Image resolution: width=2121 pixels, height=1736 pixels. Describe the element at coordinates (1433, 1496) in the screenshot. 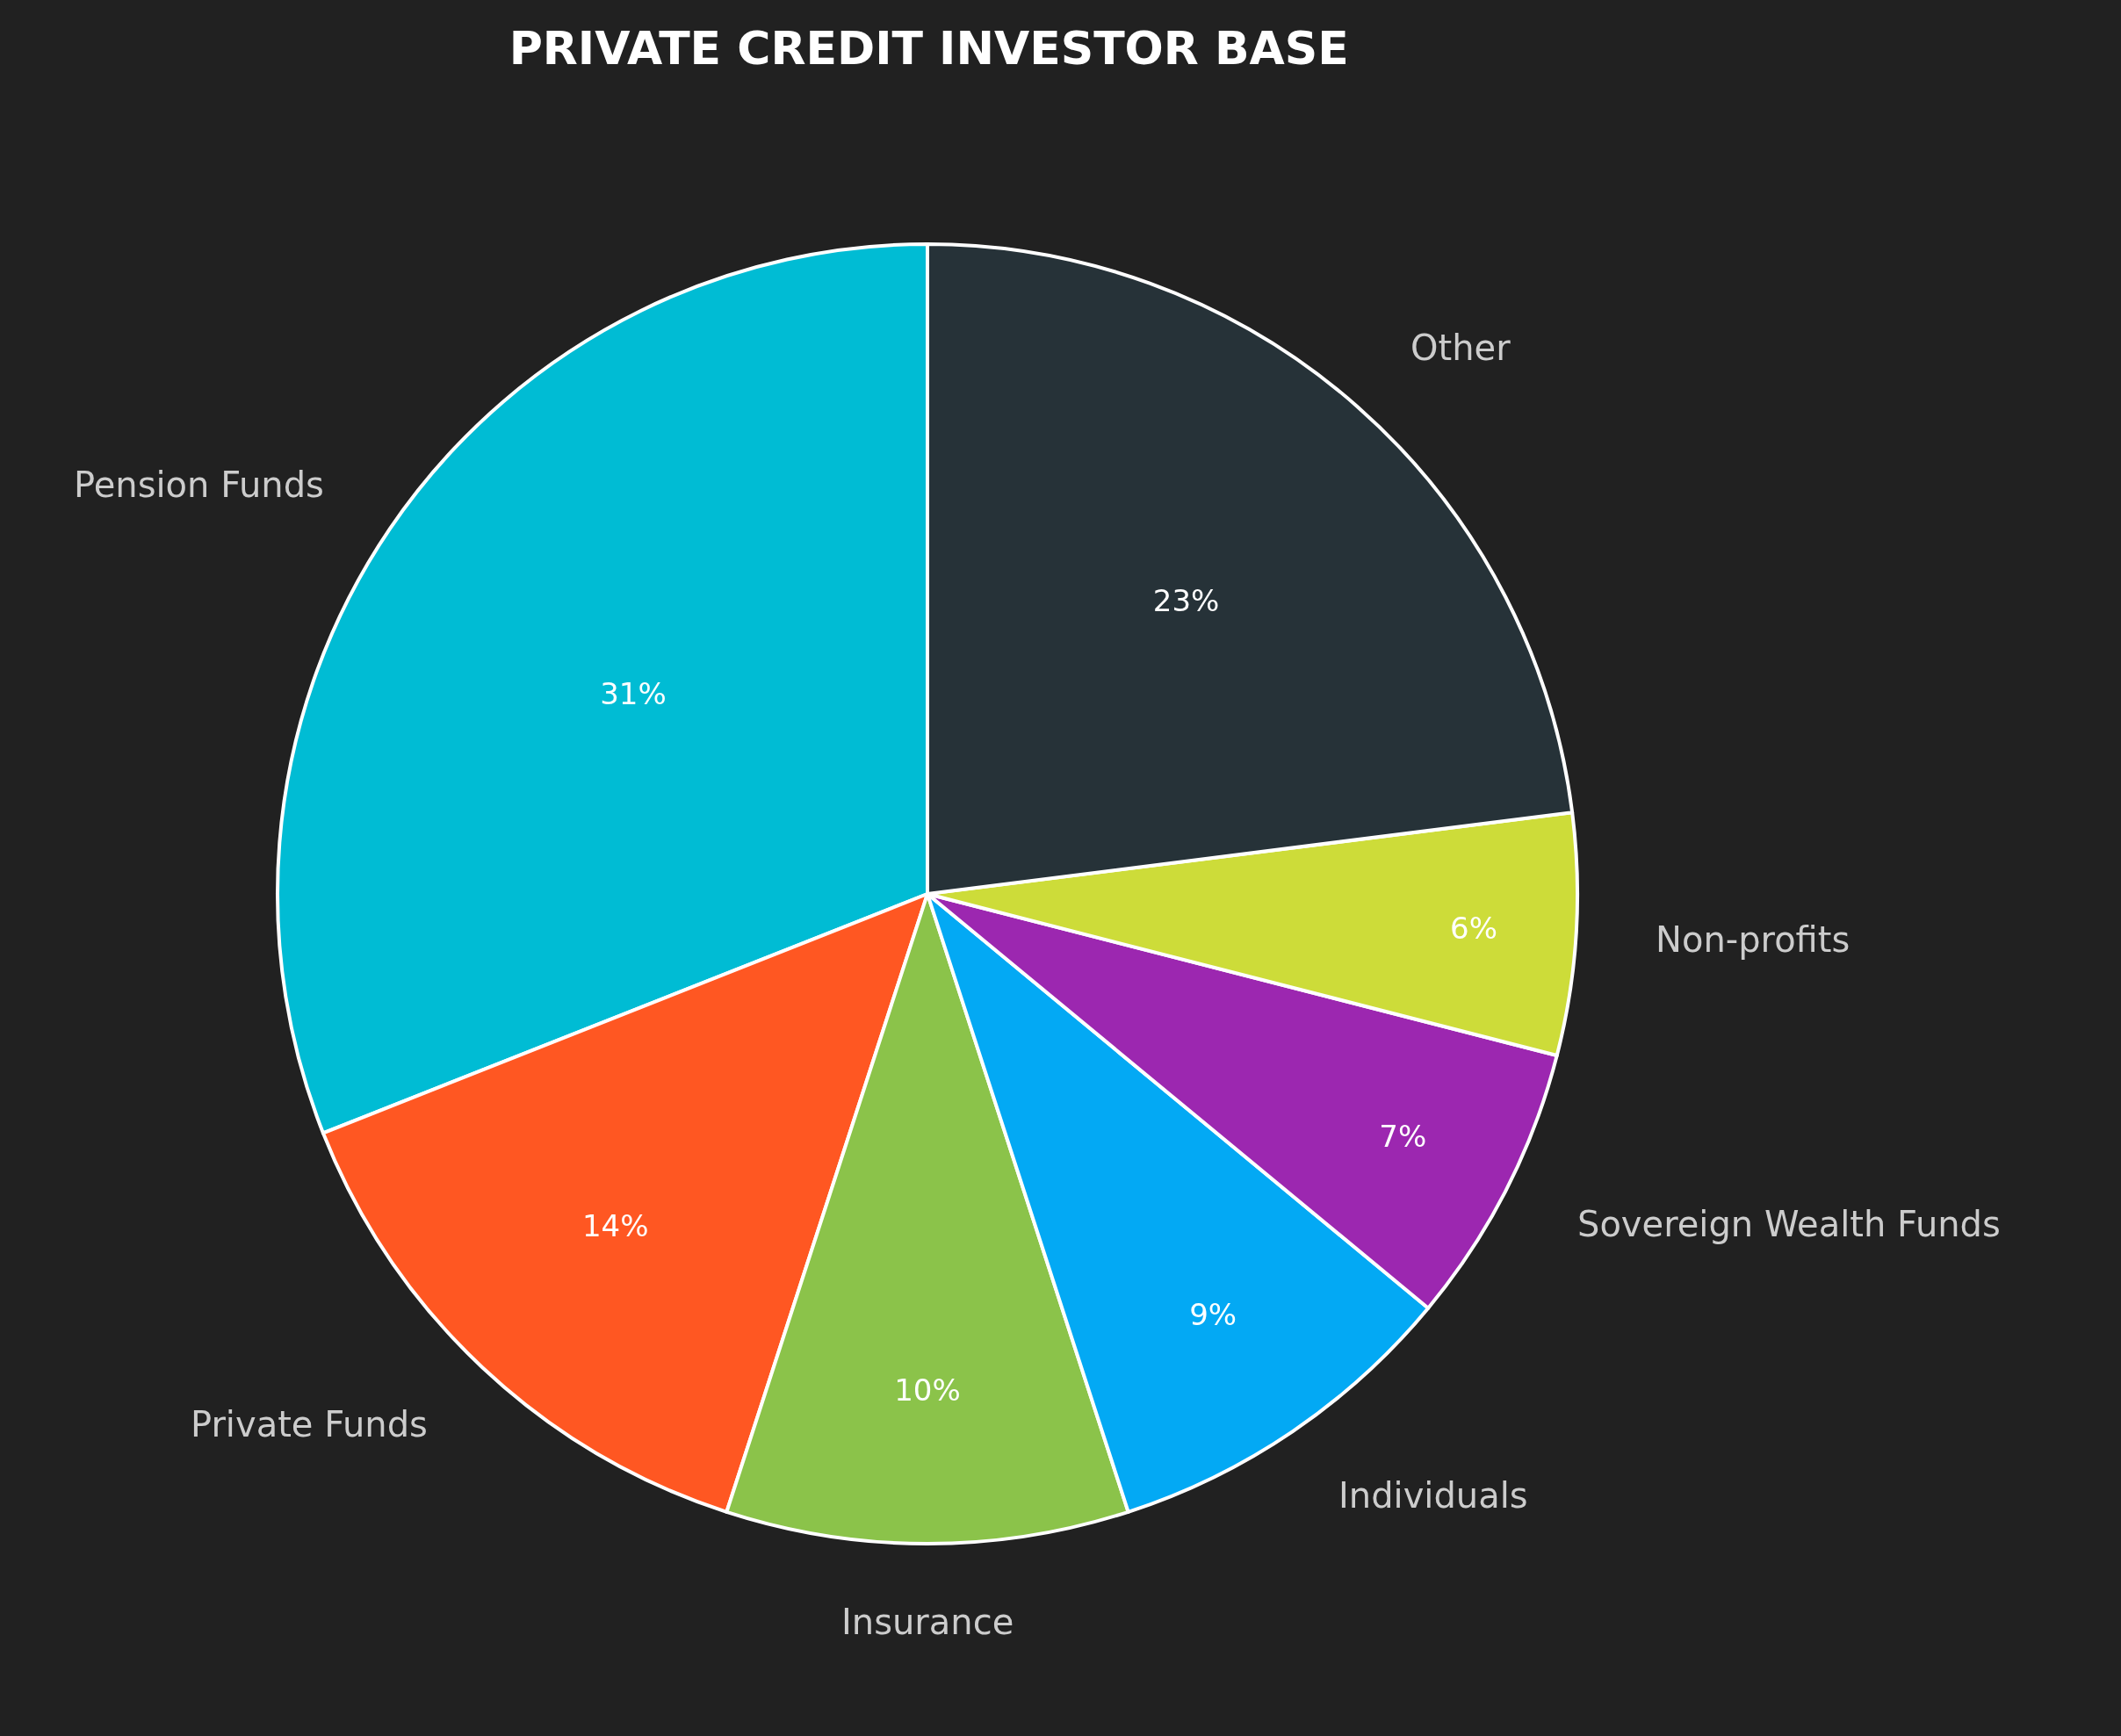

I see `slice-label: Individuals` at that location.